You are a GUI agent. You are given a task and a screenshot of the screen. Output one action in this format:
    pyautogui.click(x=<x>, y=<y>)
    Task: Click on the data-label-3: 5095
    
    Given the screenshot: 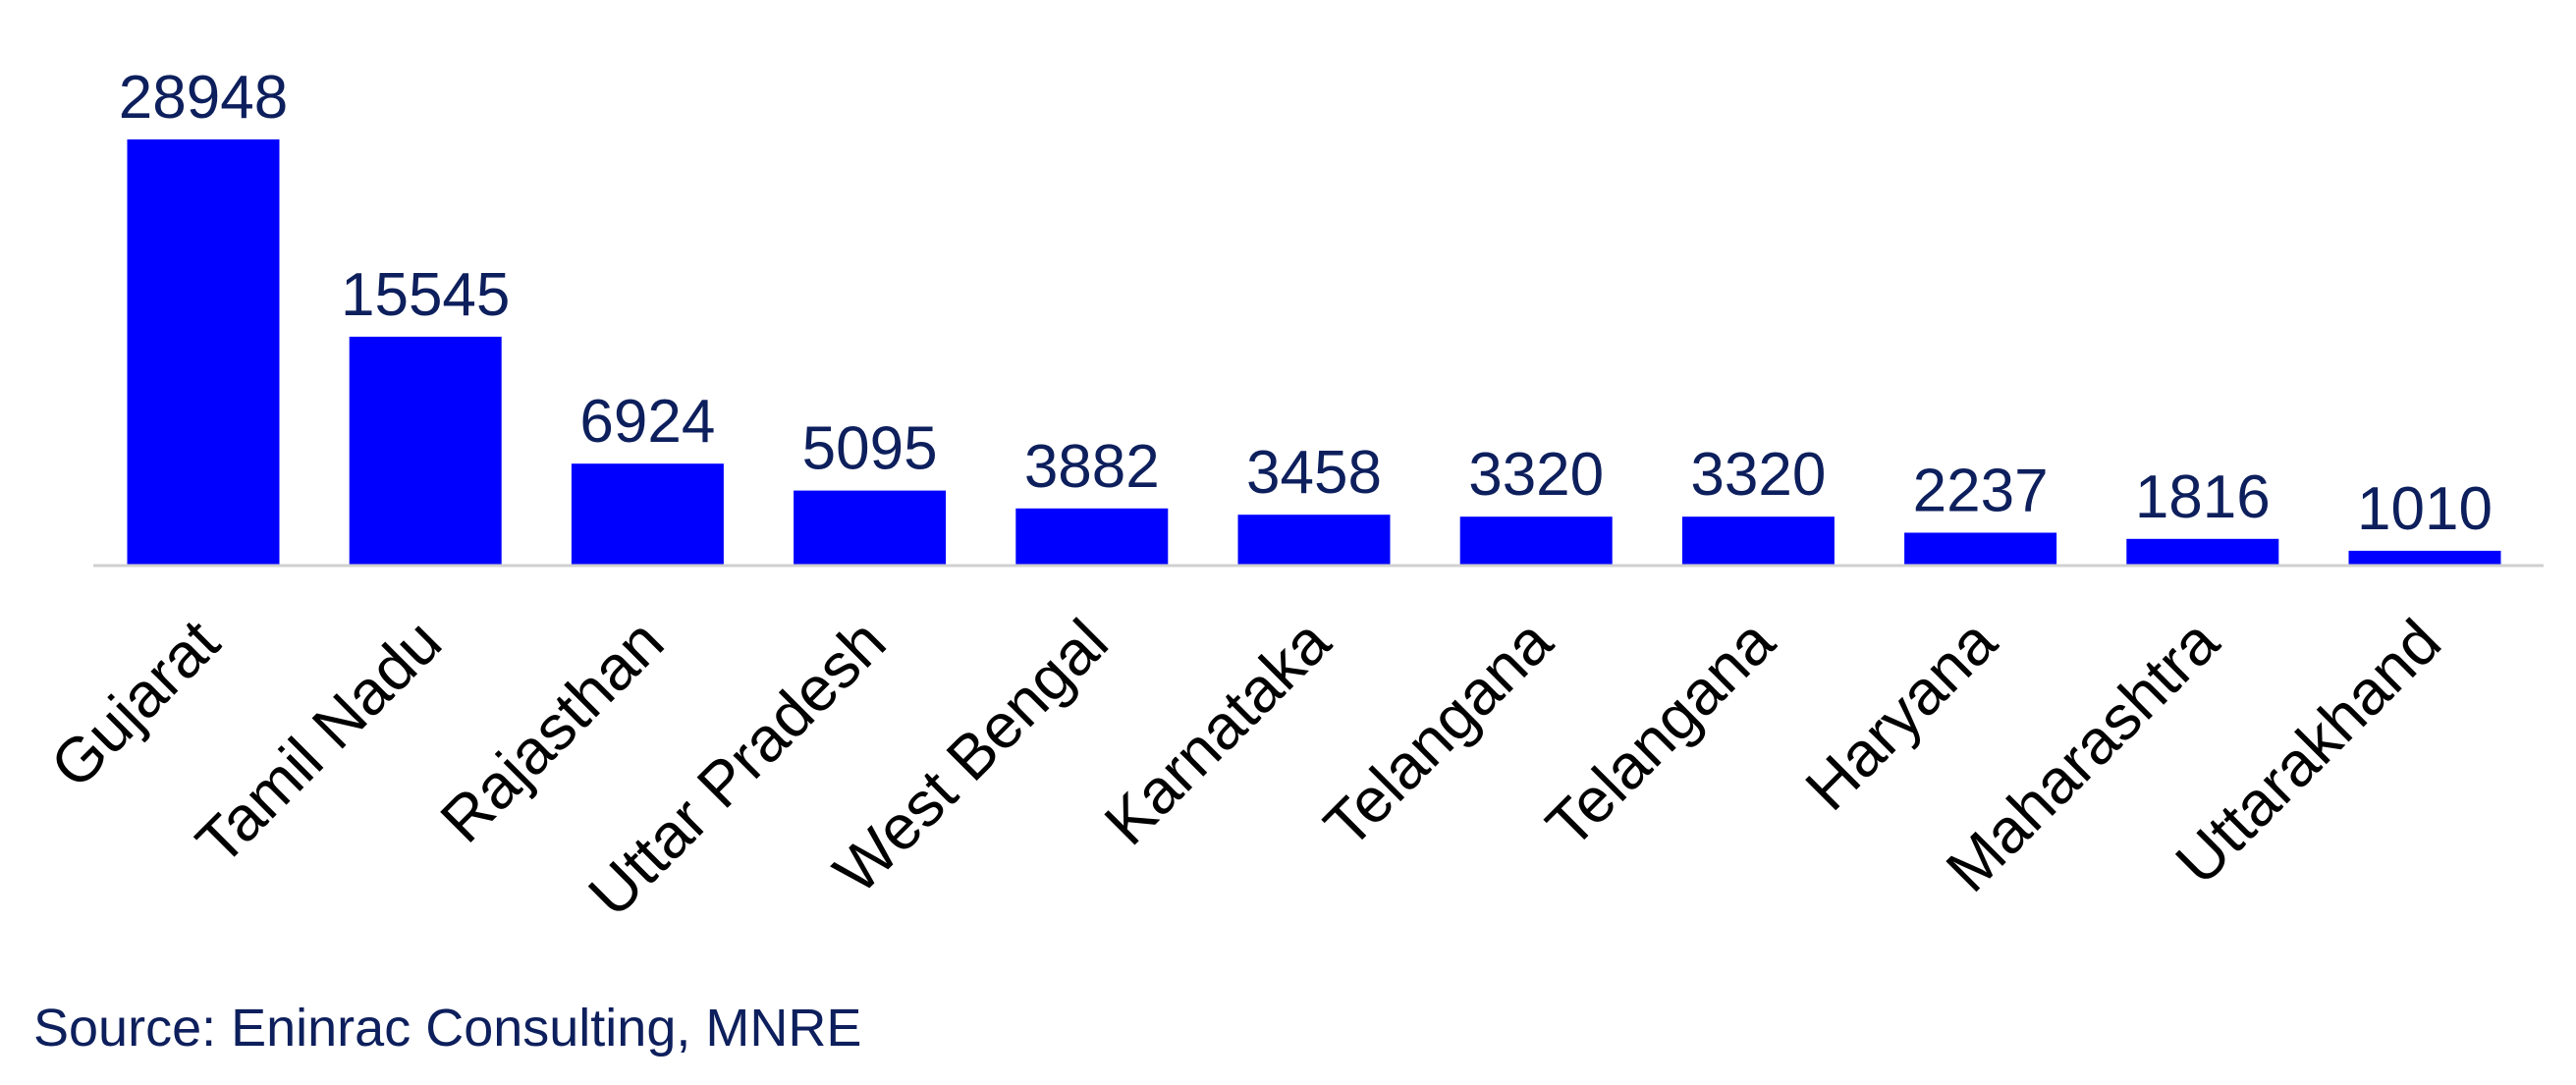 What is the action you would take?
    pyautogui.click(x=870, y=449)
    